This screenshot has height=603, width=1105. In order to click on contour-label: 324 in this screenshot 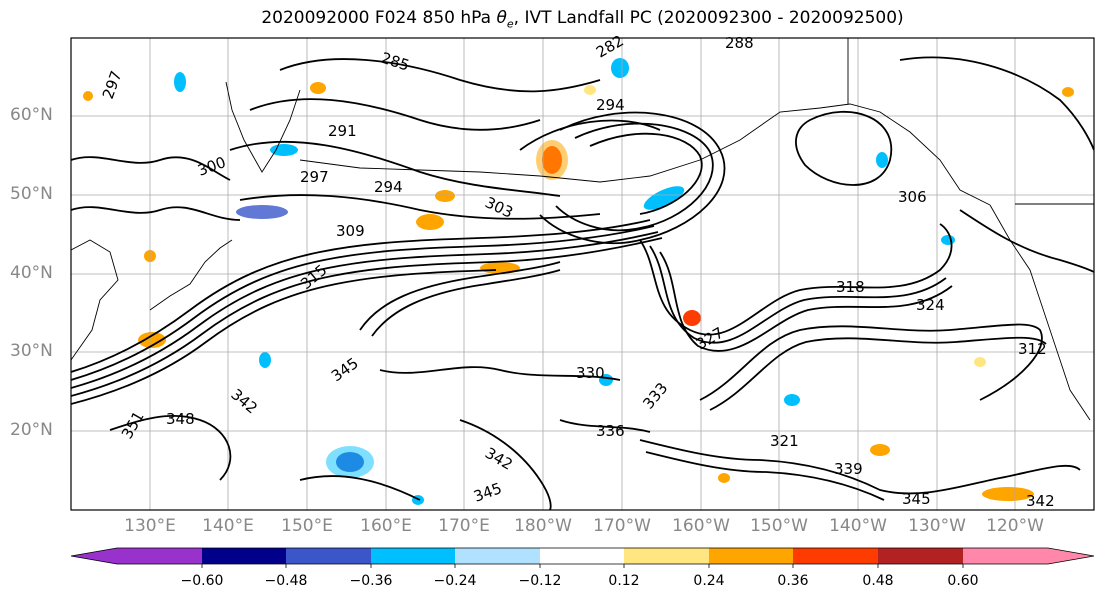, I will do `click(930, 305)`.